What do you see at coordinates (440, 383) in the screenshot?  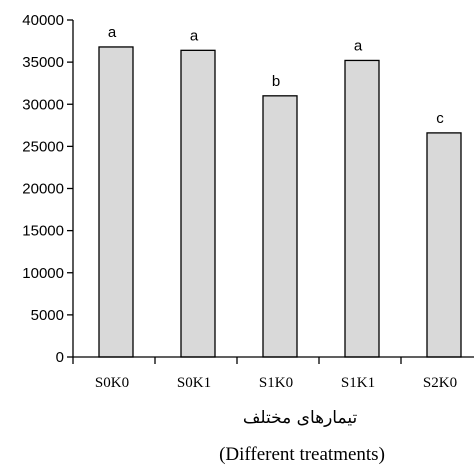 I see `x-category-label: S2K0` at bounding box center [440, 383].